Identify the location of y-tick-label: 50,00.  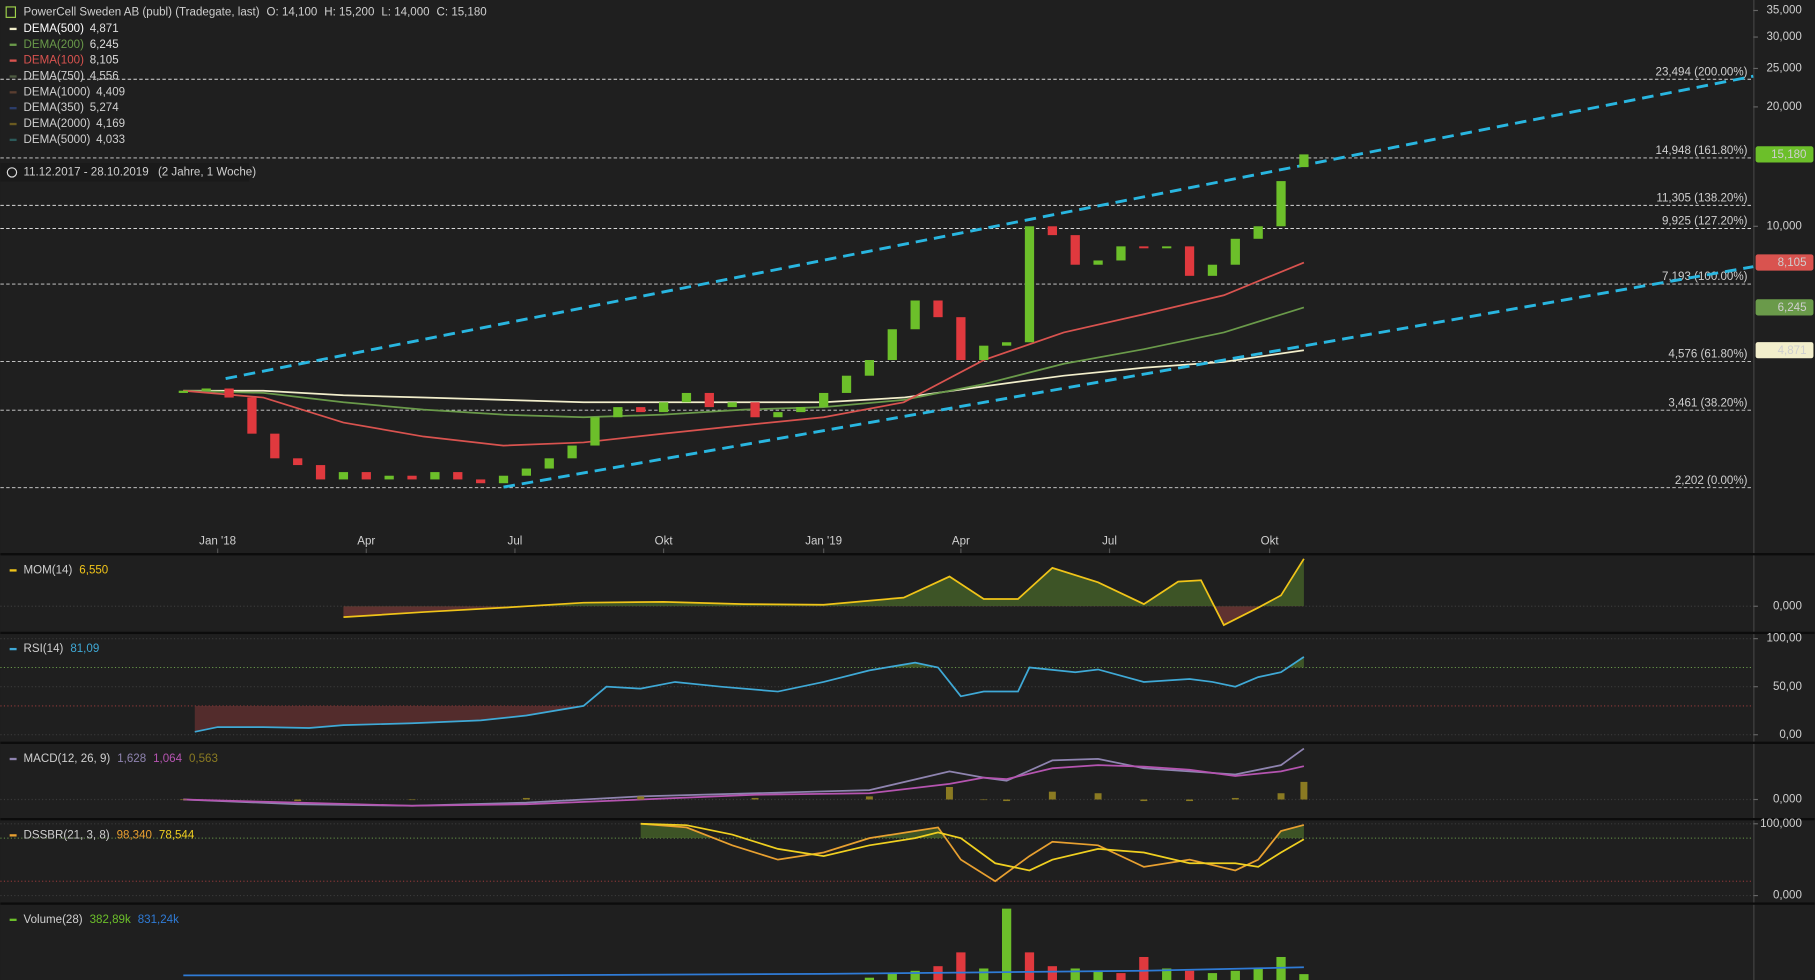
(1787, 687).